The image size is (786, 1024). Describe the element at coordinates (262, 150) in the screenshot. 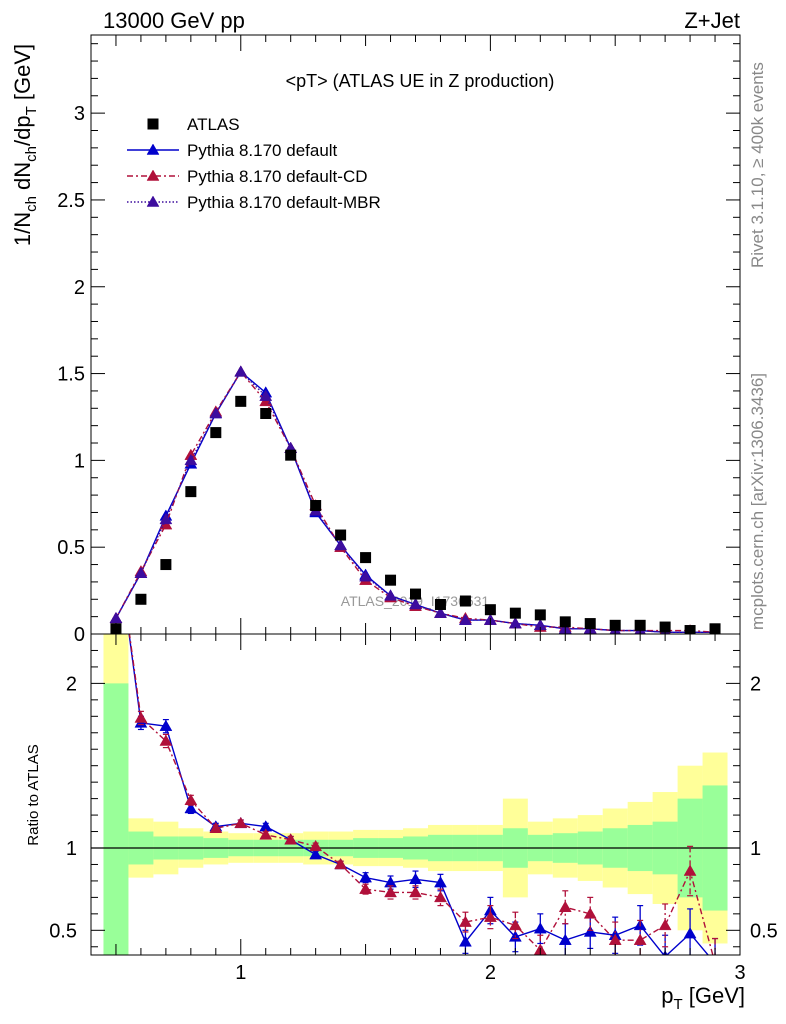

I see `legend-label: Pythia 8.170 default` at that location.